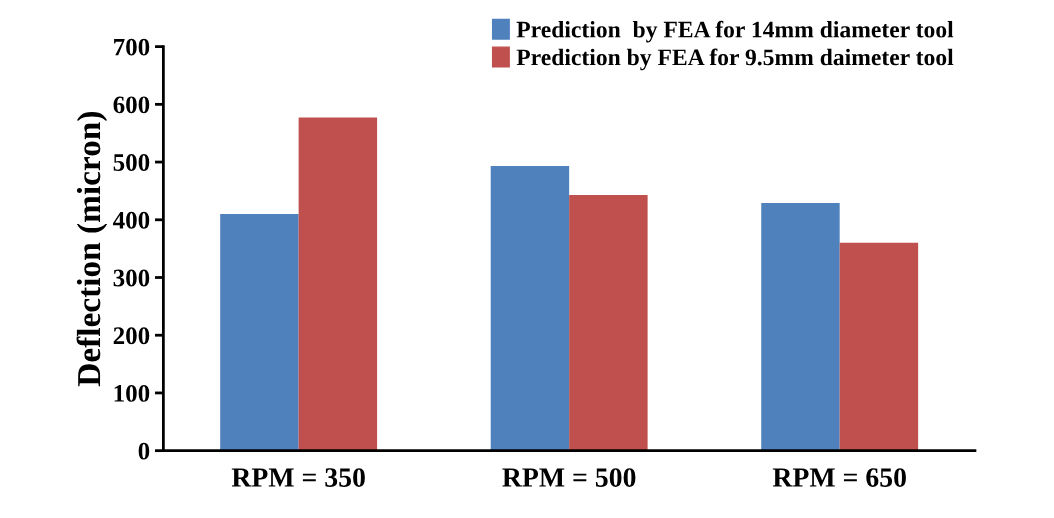 This screenshot has width=1054, height=518. What do you see at coordinates (131, 162) in the screenshot?
I see `y-tick-label: 500` at bounding box center [131, 162].